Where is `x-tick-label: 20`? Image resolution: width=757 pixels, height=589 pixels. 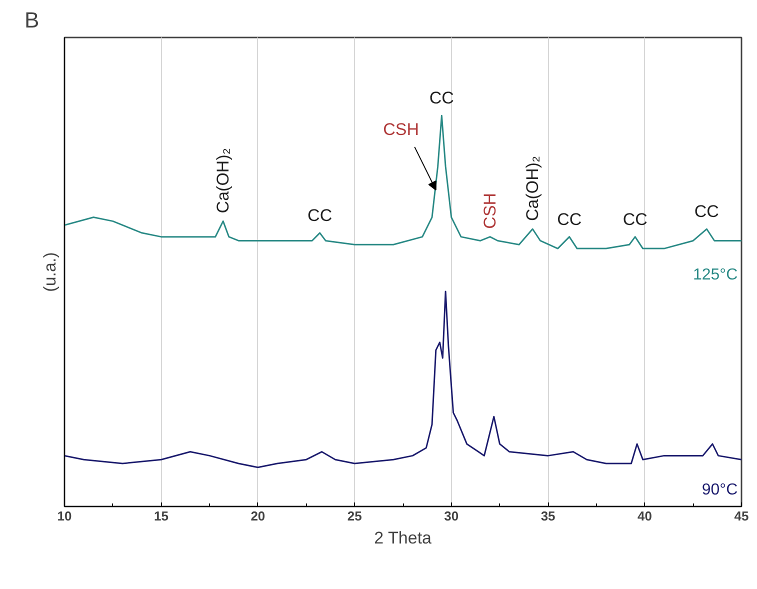
x-tick-label: 20 is located at coordinates (258, 516).